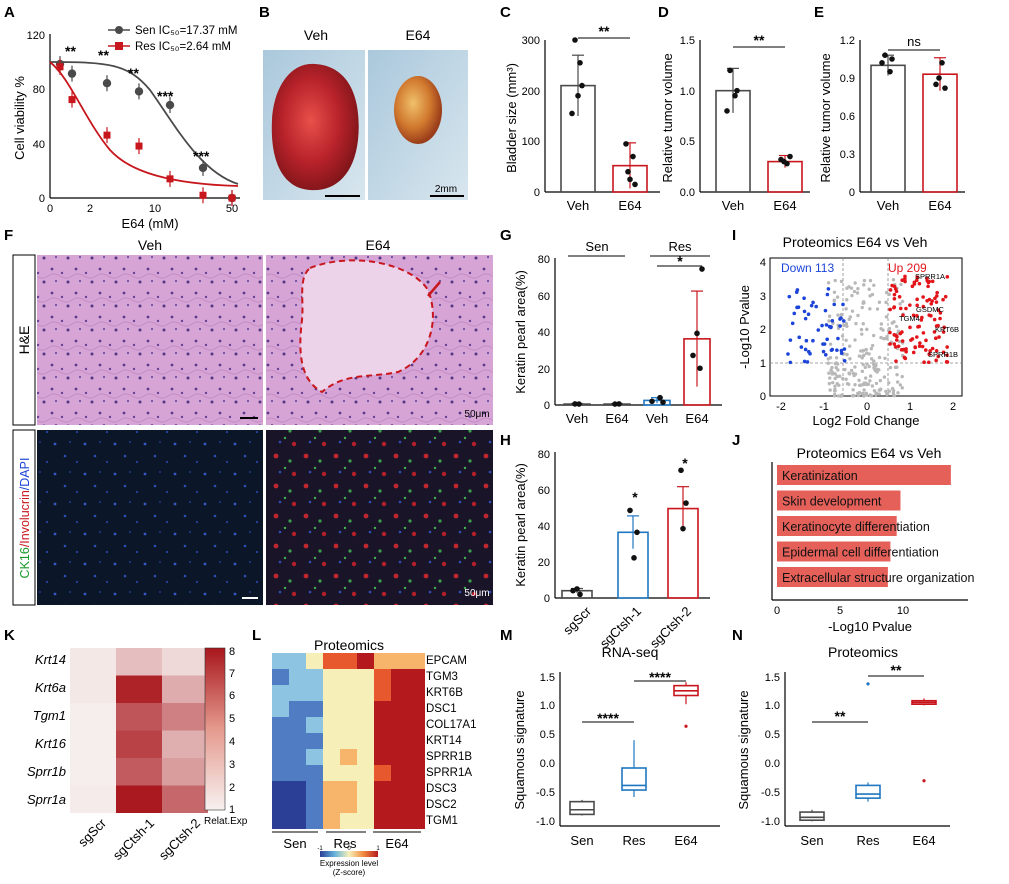  What do you see at coordinates (201, 156) in the screenshot?
I see `a-star: ***` at bounding box center [201, 156].